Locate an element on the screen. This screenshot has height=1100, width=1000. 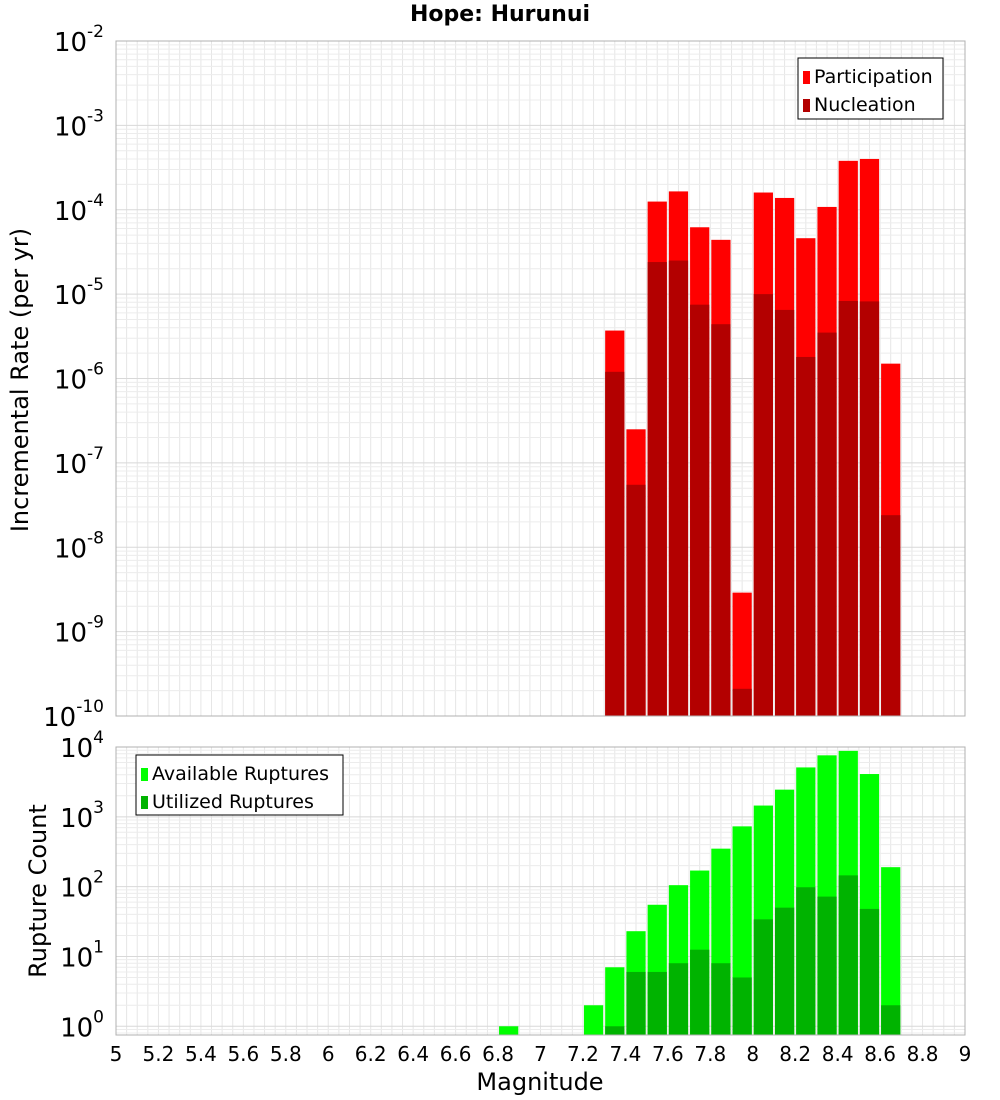
rate-y-axis-label: Incremental Rate (per yr) is located at coordinates (20, 380).